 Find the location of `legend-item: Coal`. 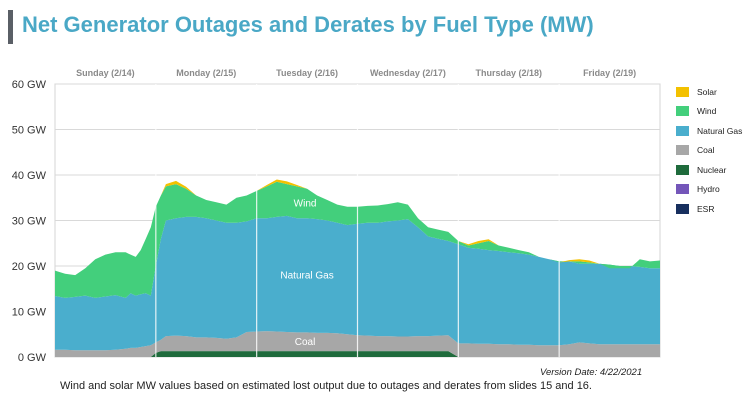

legend-item: Coal is located at coordinates (709, 151).